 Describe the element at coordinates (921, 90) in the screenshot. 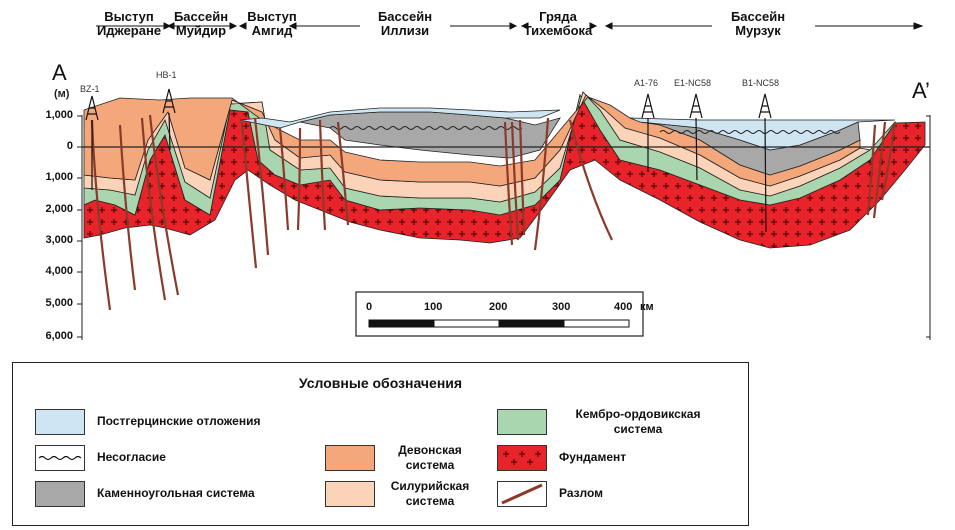

I see `section-end-label: A’` at that location.